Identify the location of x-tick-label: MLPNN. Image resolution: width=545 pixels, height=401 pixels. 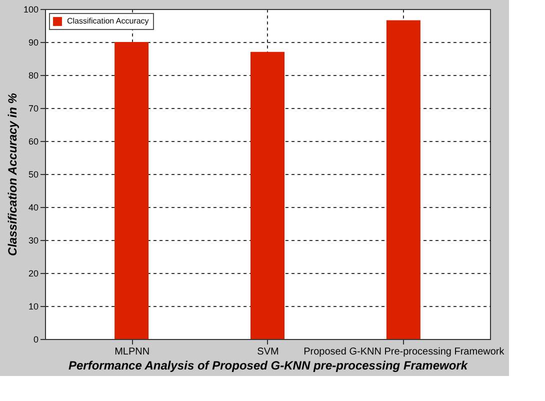
(132, 352).